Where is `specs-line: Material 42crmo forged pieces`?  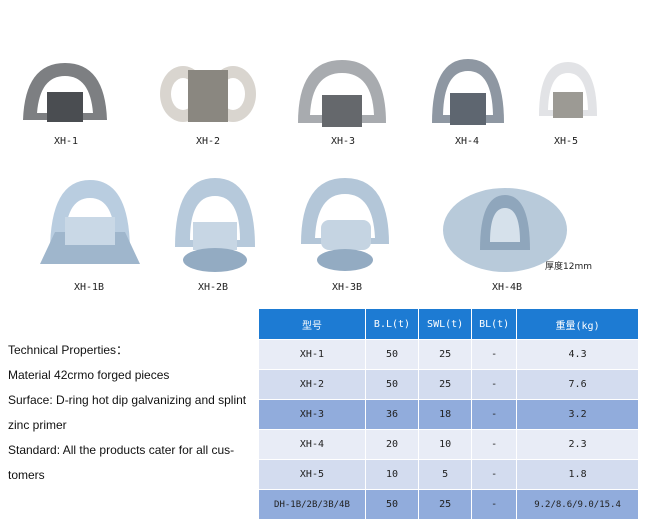
specs-line: Material 42crmo forged pieces is located at coordinates (89, 375).